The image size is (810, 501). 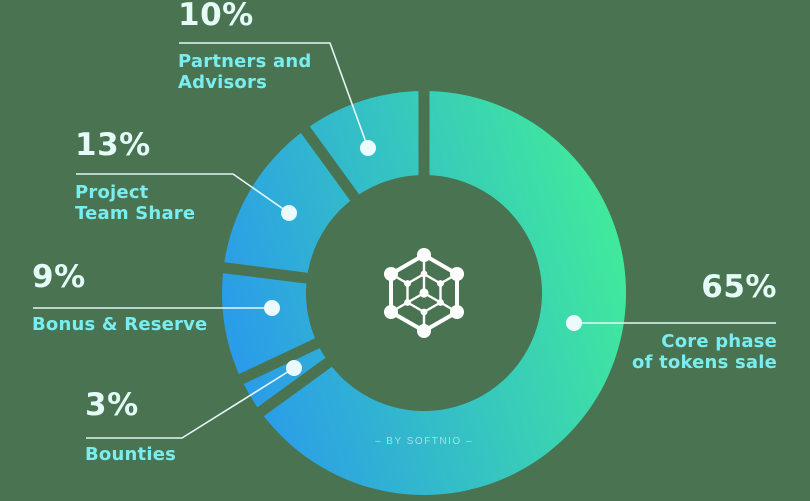 What do you see at coordinates (424, 441) in the screenshot?
I see `byline-text: – BY SOFTNIO –` at bounding box center [424, 441].